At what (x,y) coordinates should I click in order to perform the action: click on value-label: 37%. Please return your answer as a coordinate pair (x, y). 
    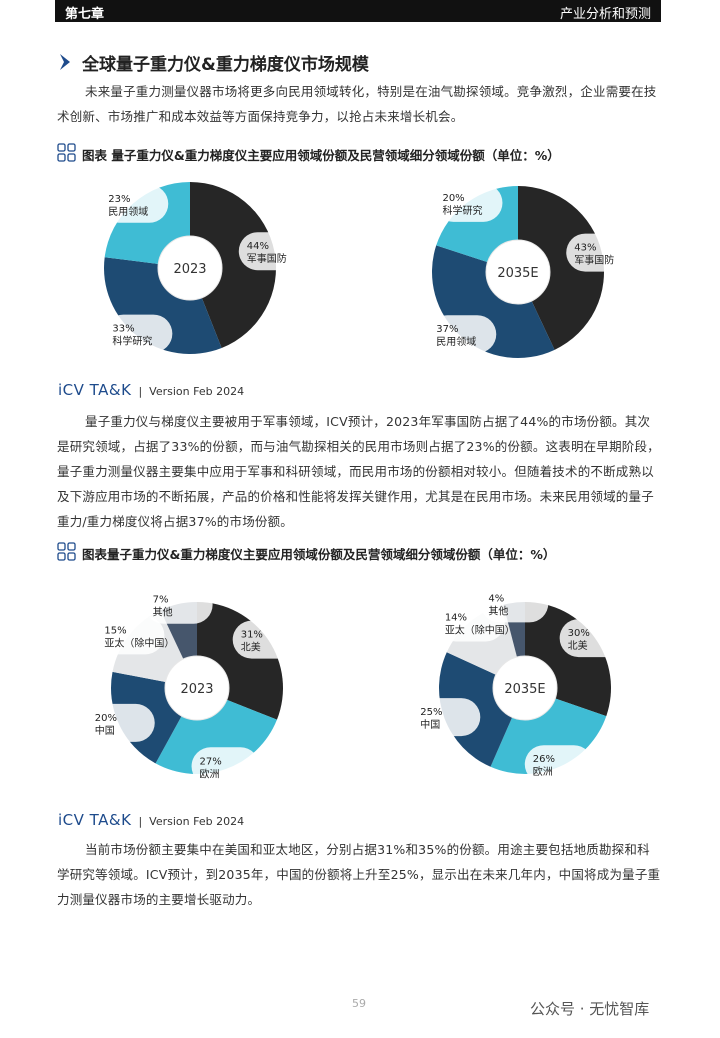
    Looking at the image, I should click on (447, 329).